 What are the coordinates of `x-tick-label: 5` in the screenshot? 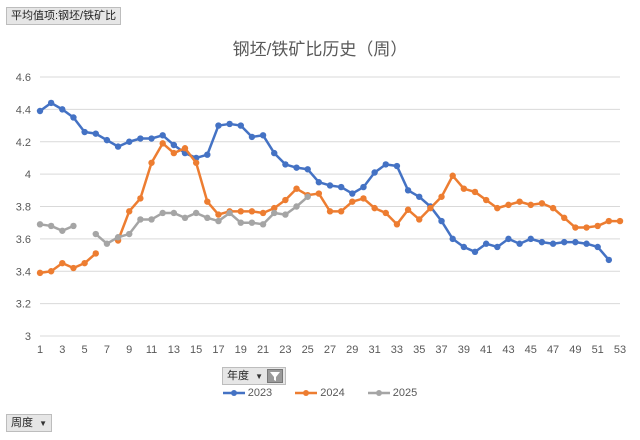 It's located at (85, 350).